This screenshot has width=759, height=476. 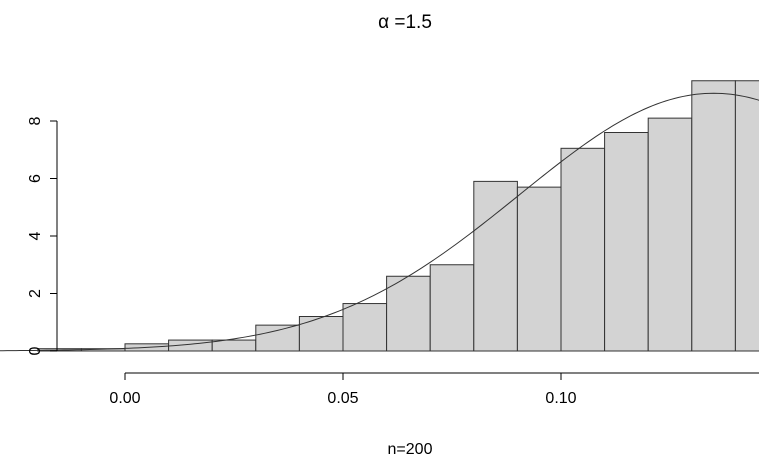 I want to click on x-axis: 0.000.050.100.150.200.25, so click(x=434, y=389).